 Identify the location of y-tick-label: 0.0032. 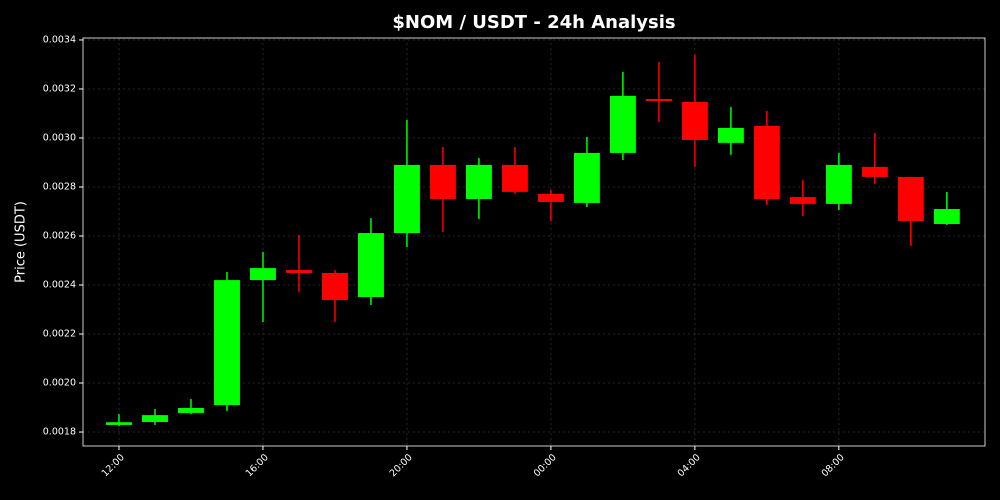
(59, 88).